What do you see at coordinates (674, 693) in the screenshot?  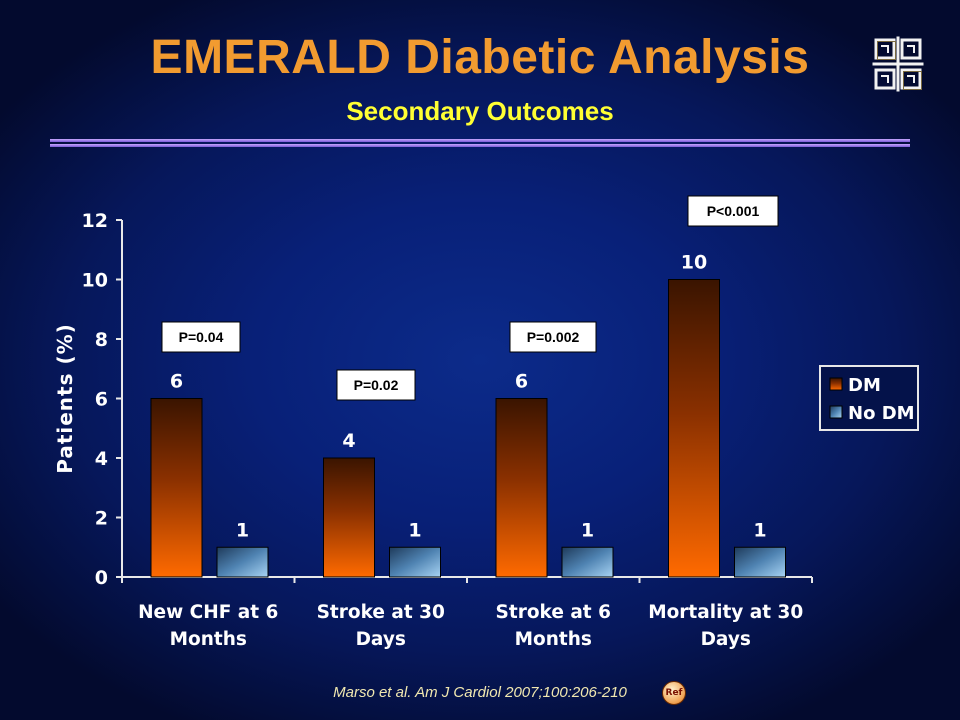 I see `reference-icon: Ref` at bounding box center [674, 693].